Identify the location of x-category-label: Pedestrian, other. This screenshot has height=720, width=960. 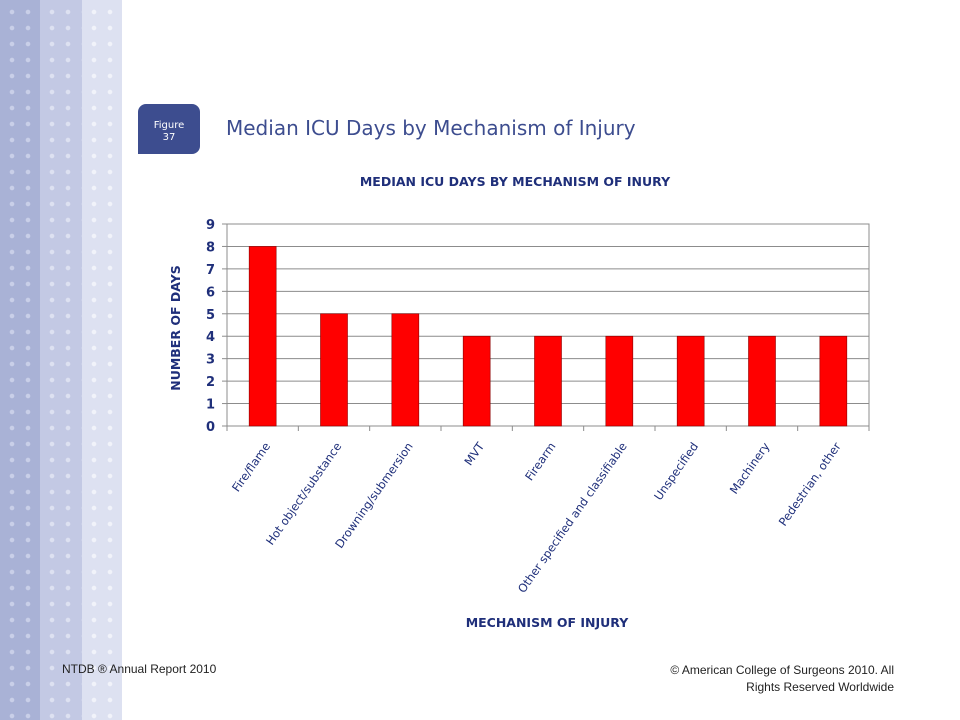
(810, 483).